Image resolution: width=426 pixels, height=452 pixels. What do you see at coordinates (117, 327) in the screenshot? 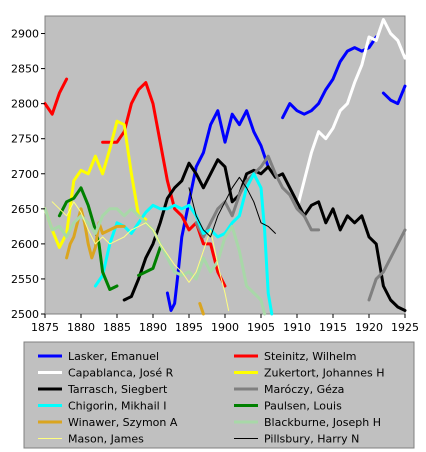
I see `x-tick-label: 1885` at bounding box center [117, 327].